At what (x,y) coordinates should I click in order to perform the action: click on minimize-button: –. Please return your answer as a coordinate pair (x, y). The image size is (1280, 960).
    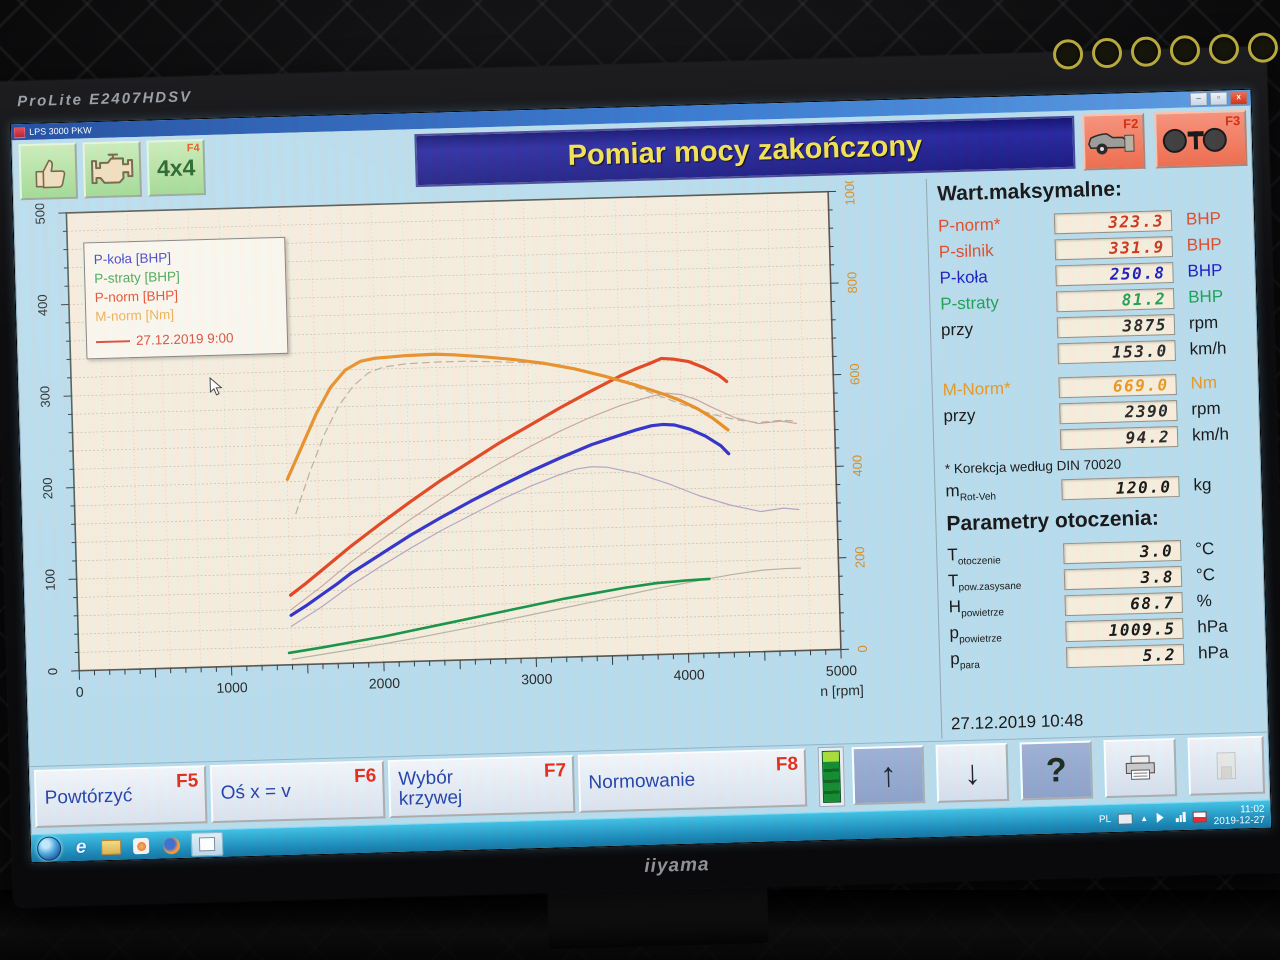
    Looking at the image, I should click on (1198, 99).